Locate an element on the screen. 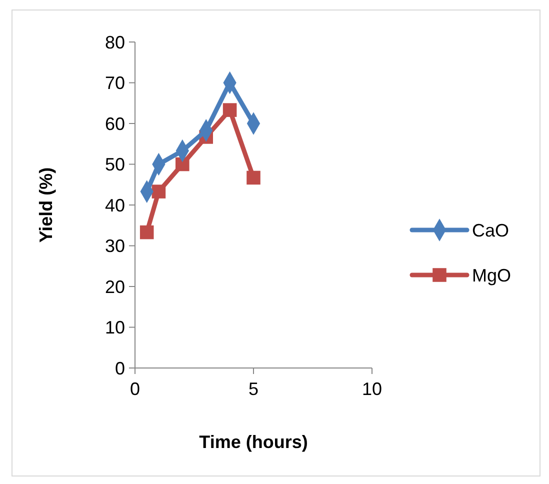 This screenshot has height=484, width=549. y-tick-label: 0 is located at coordinates (119, 368).